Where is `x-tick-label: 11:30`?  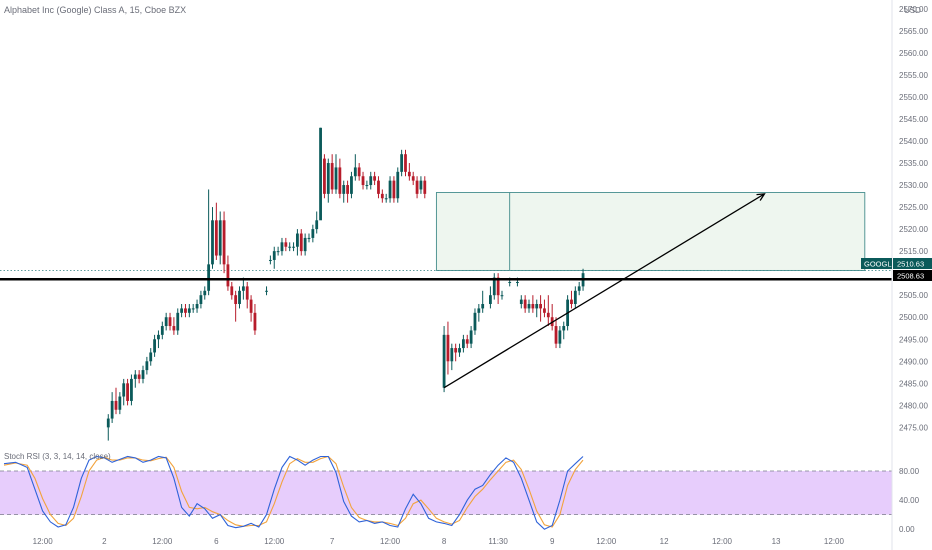 x-tick-label: 11:30 is located at coordinates (498, 541).